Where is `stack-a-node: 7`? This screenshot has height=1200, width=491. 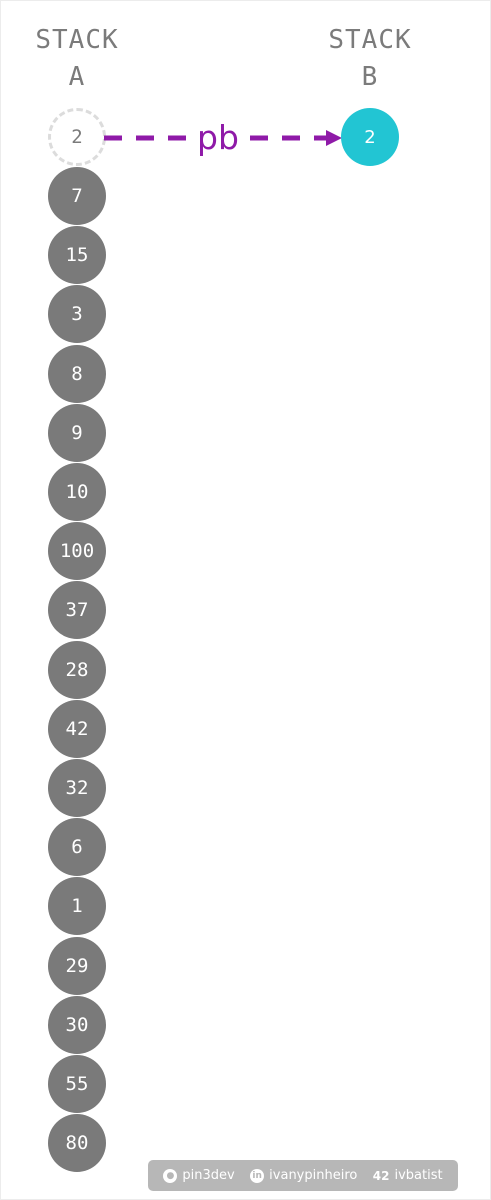 stack-a-node: 7 is located at coordinates (77, 196).